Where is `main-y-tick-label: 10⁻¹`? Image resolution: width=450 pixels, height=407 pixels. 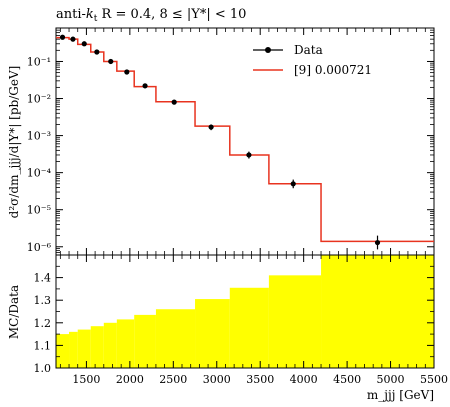 main-y-tick-label: 10⁻¹ is located at coordinates (39, 61).